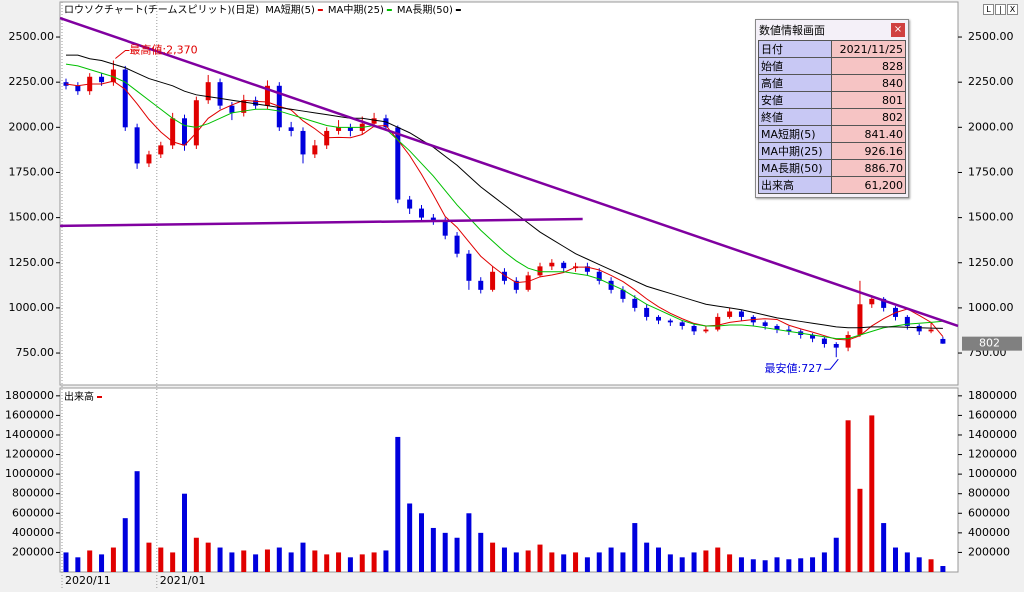 Image resolution: width=1024 pixels, height=592 pixels. What do you see at coordinates (795, 100) in the screenshot?
I see `info-key: 安値` at bounding box center [795, 100].